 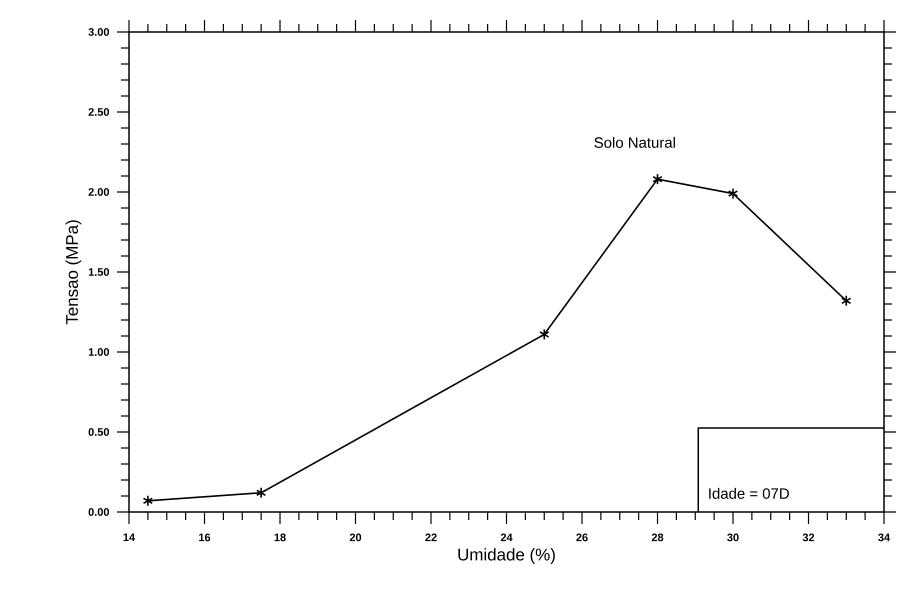 I want to click on x-tick-label: 18, so click(x=280, y=538).